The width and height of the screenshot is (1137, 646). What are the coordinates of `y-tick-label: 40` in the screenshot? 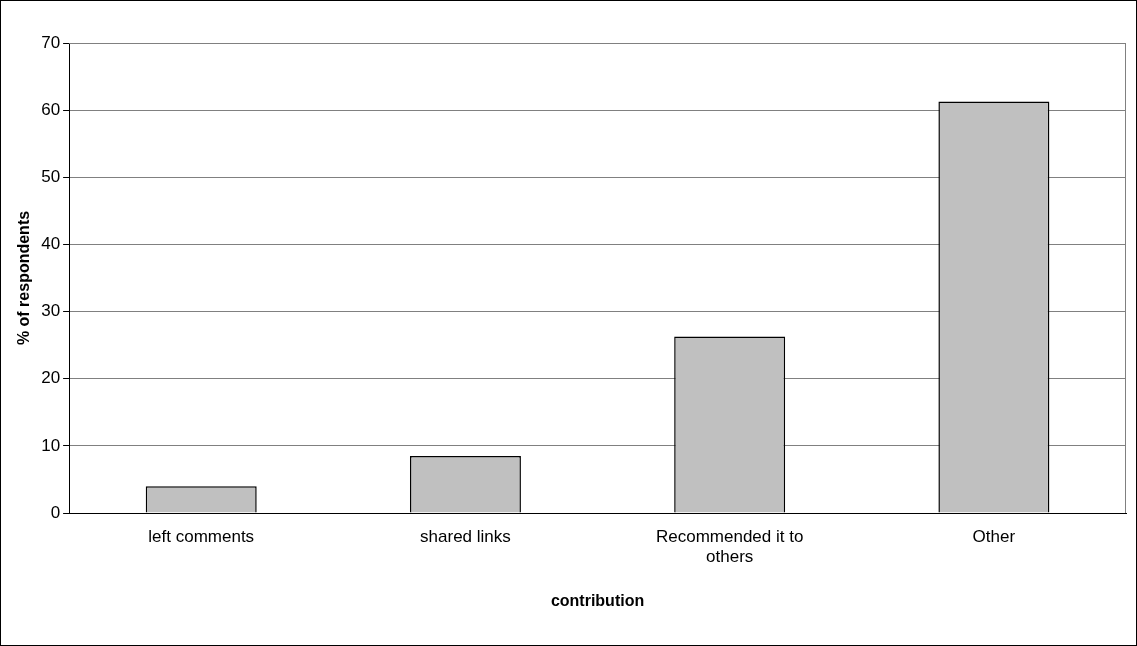 It's located at (51, 244).